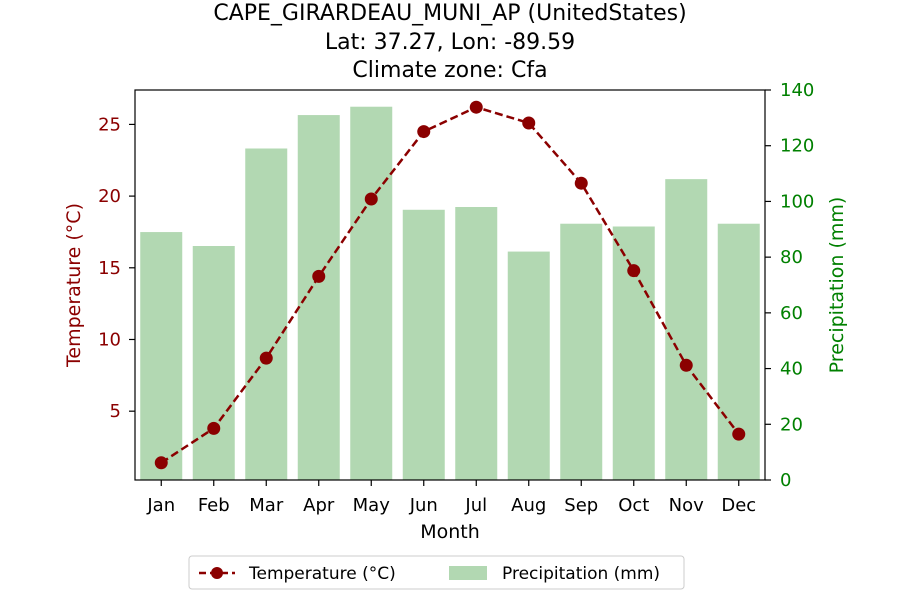  What do you see at coordinates (449, 70) in the screenshot?
I see `title-line-3: Climate zone: Cfa` at bounding box center [449, 70].